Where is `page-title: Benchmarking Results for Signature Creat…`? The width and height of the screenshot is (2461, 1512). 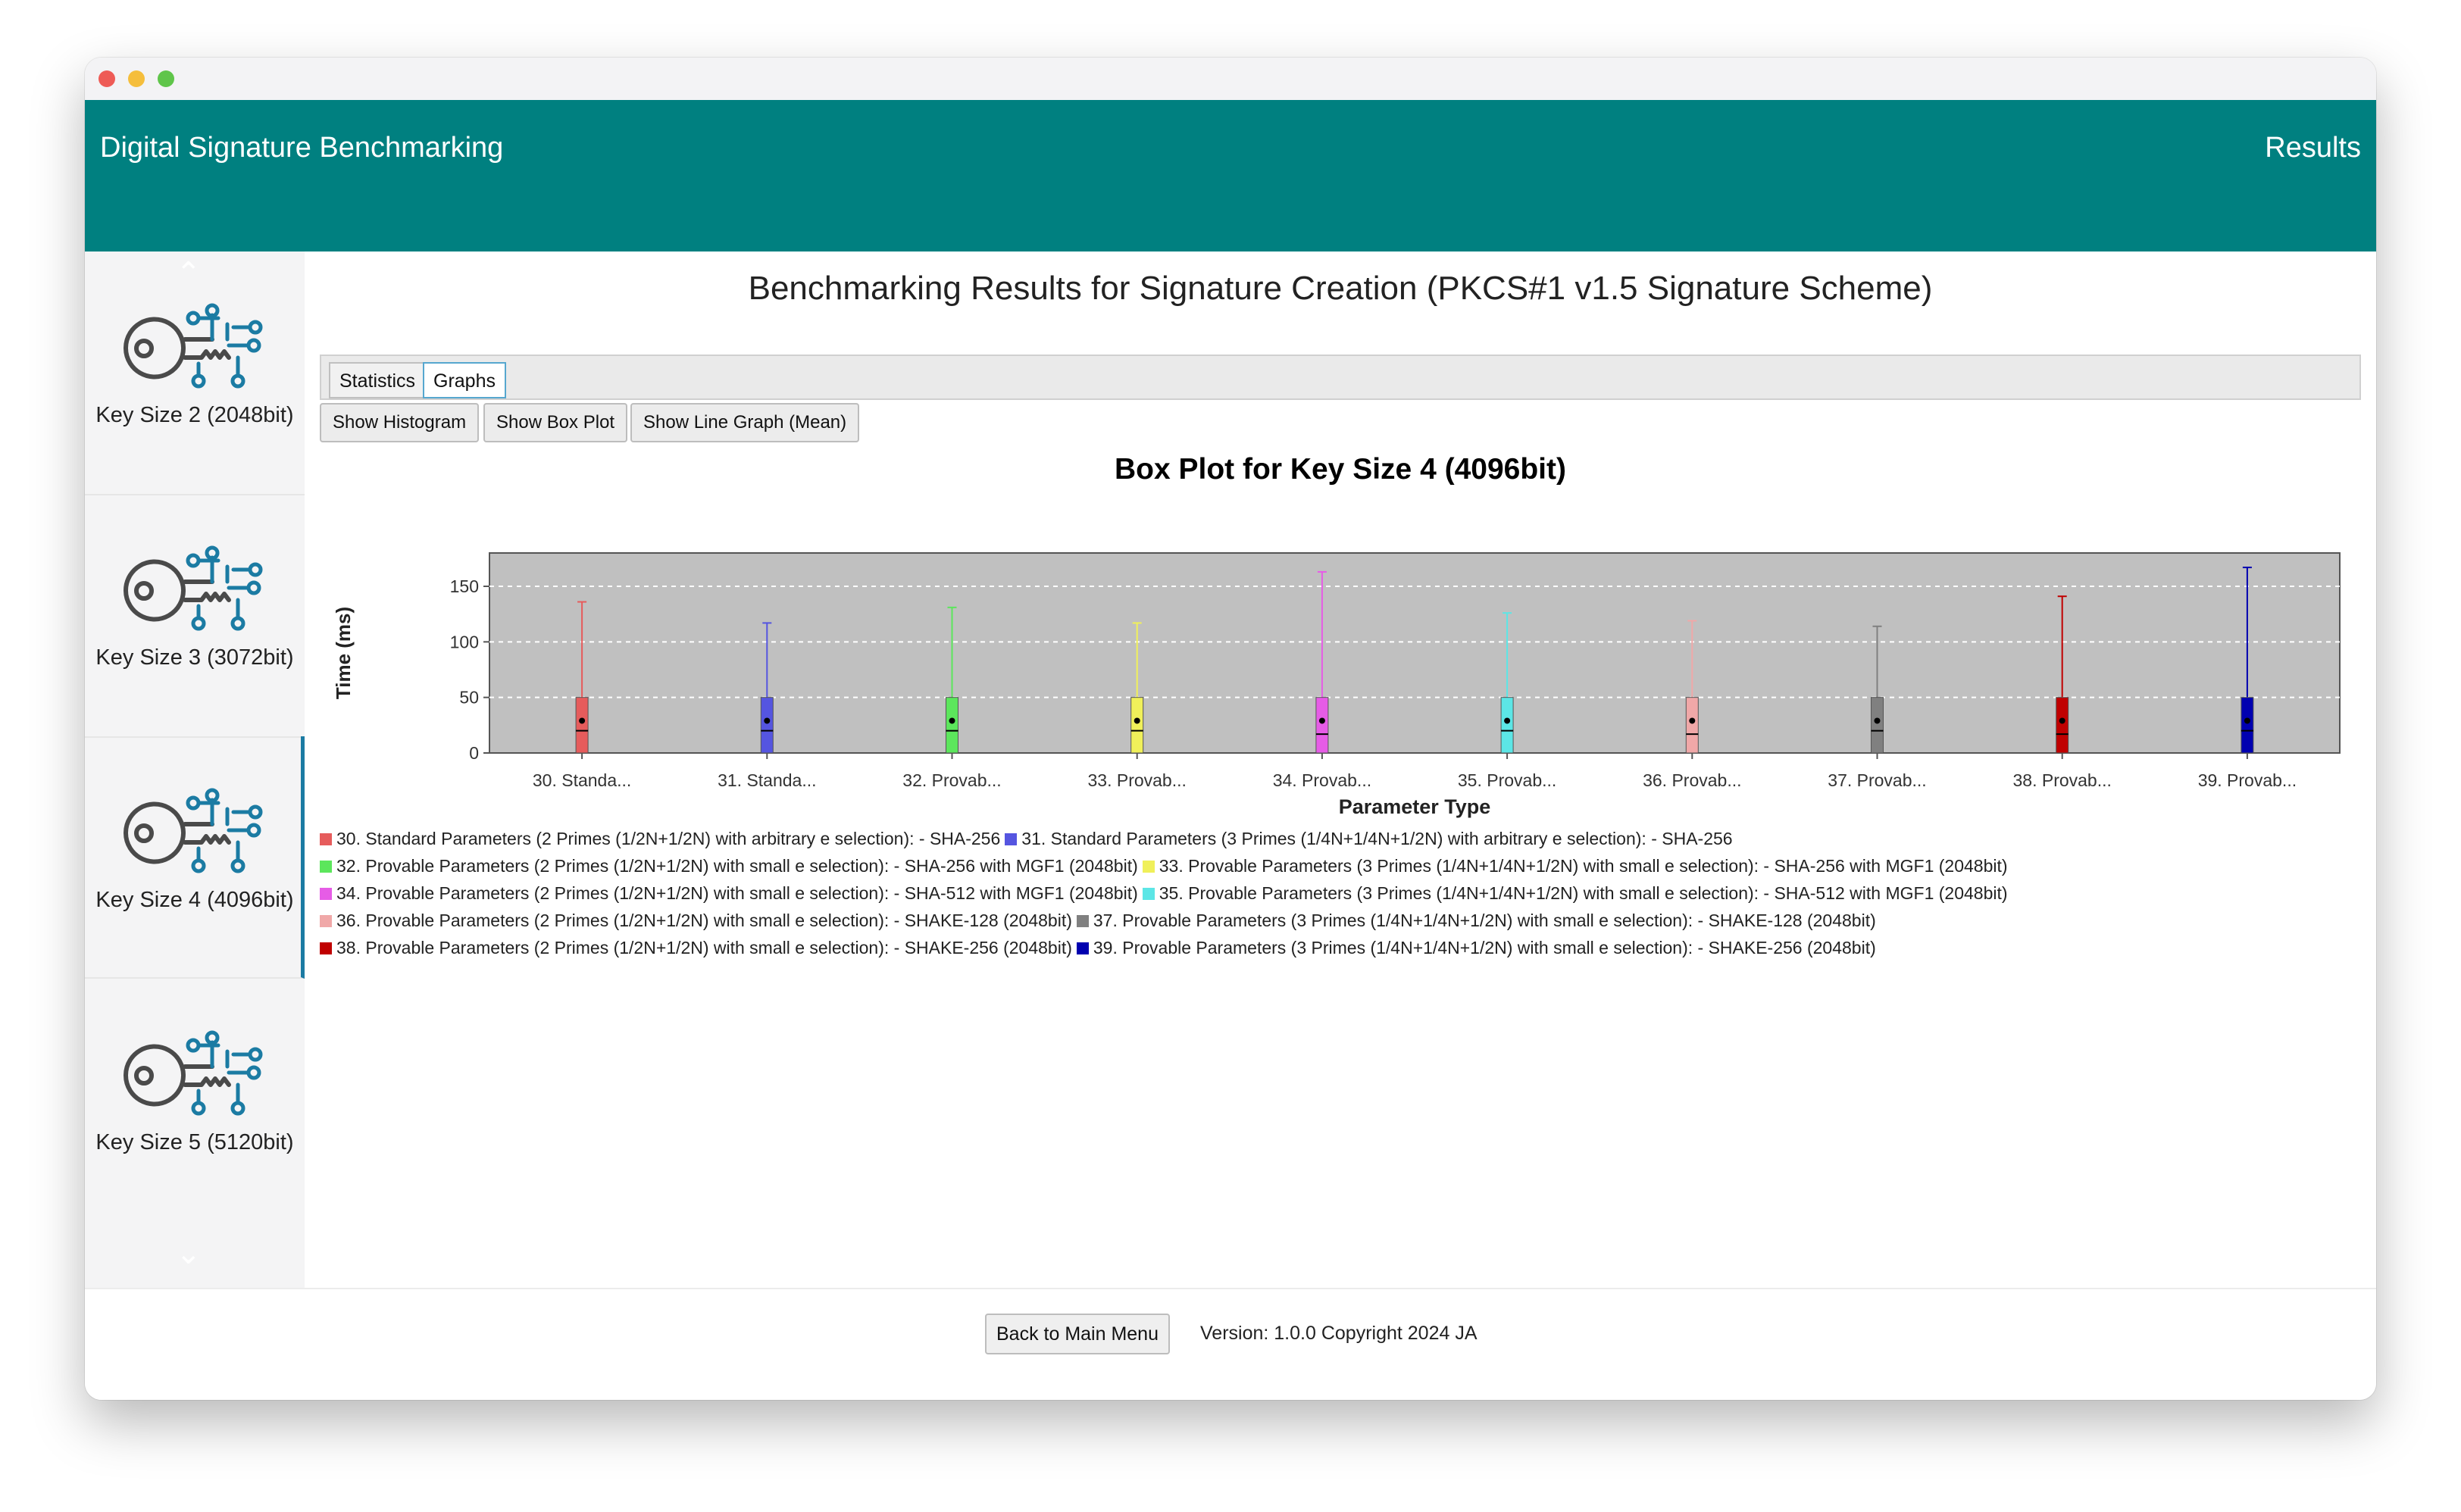
page-title: Benchmarking Results for Signature Creat… is located at coordinates (1341, 288).